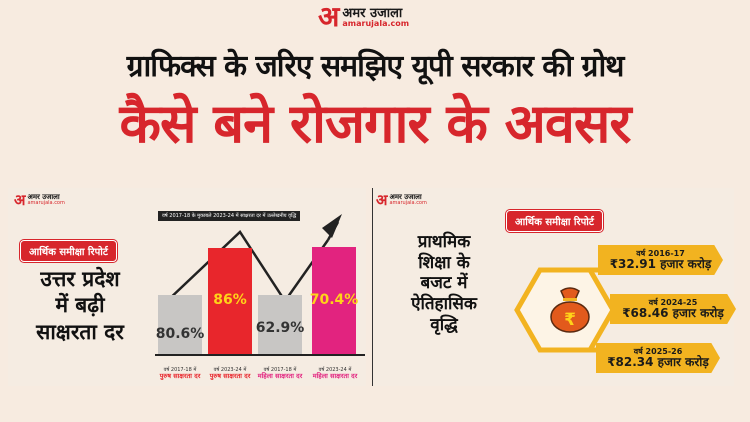  What do you see at coordinates (376, 23) in the screenshot?
I see `logo-domain: amarujala.com` at bounding box center [376, 23].